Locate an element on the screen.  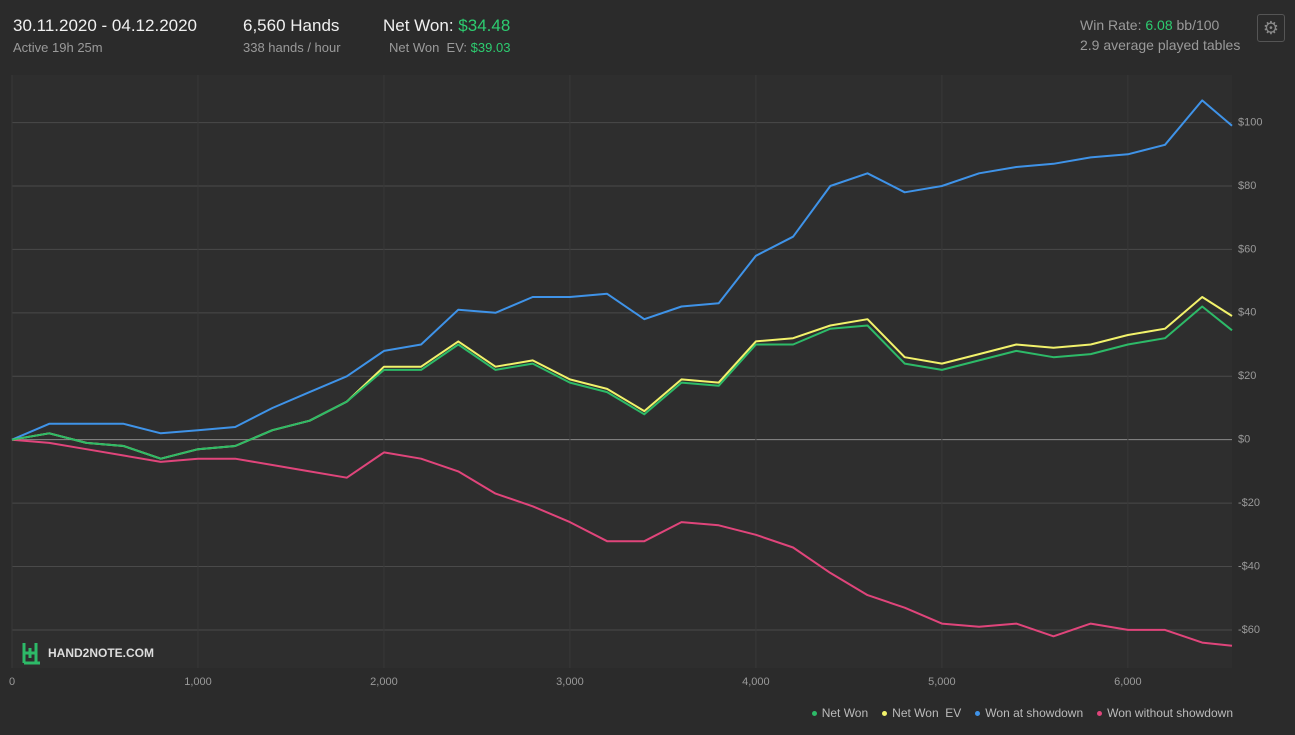
settings-button: ⚙ is located at coordinates (1271, 28).